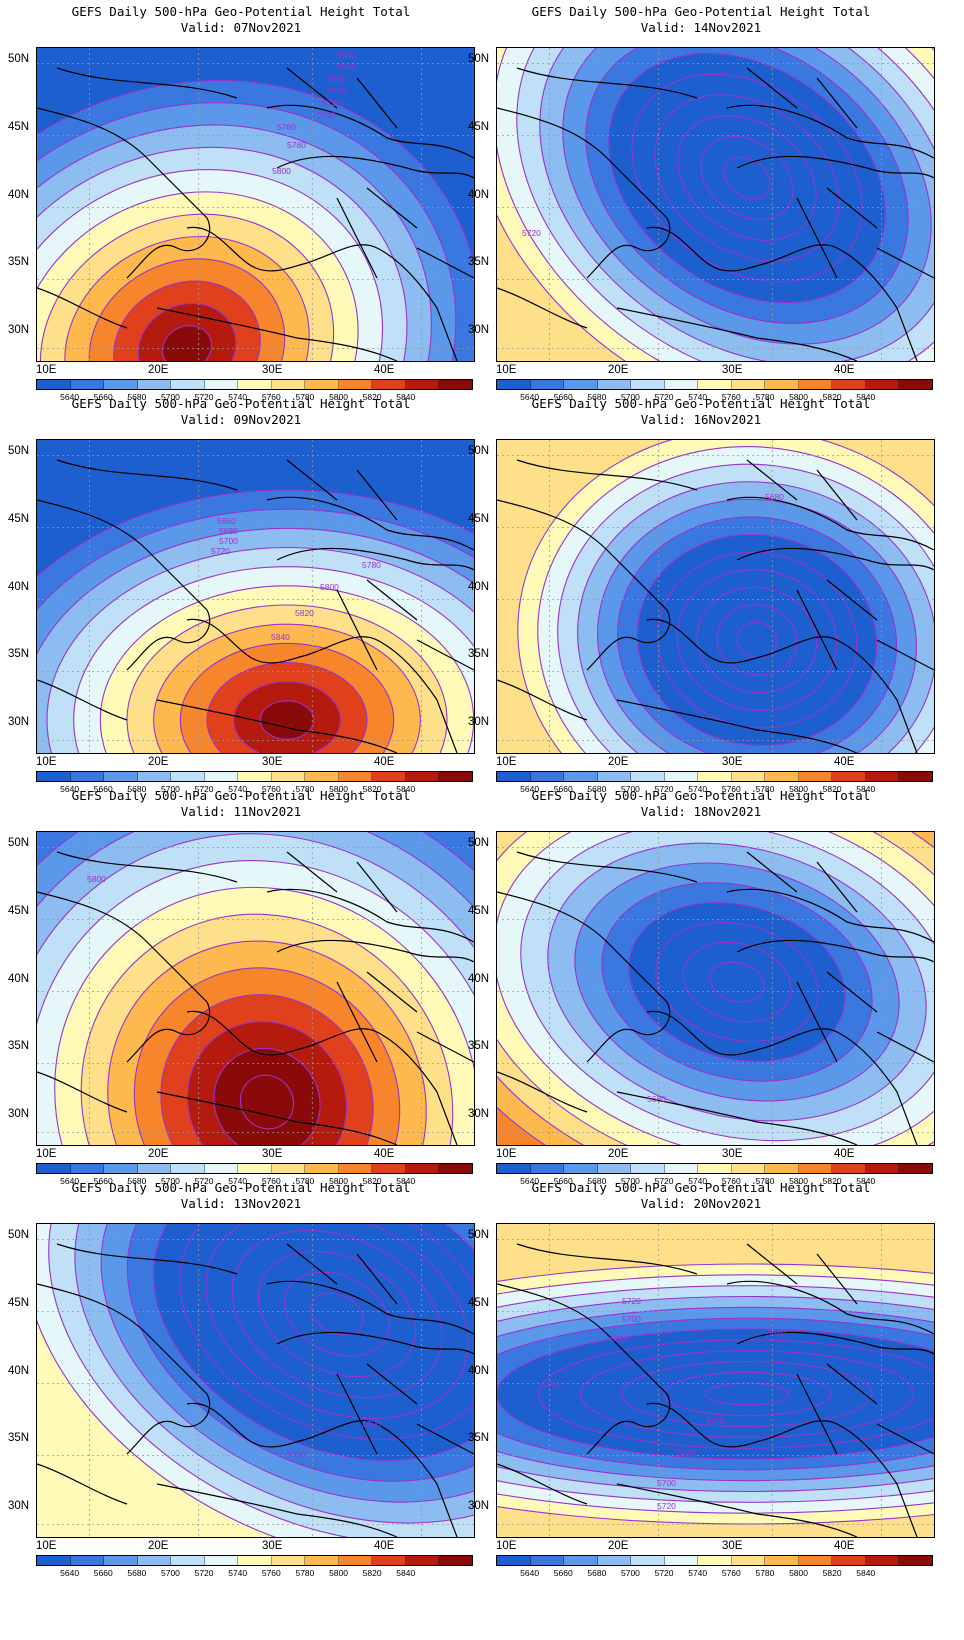 The width and height of the screenshot is (964, 1640). What do you see at coordinates (281, 171) in the screenshot?
I see `contour-label: 5800` at bounding box center [281, 171].